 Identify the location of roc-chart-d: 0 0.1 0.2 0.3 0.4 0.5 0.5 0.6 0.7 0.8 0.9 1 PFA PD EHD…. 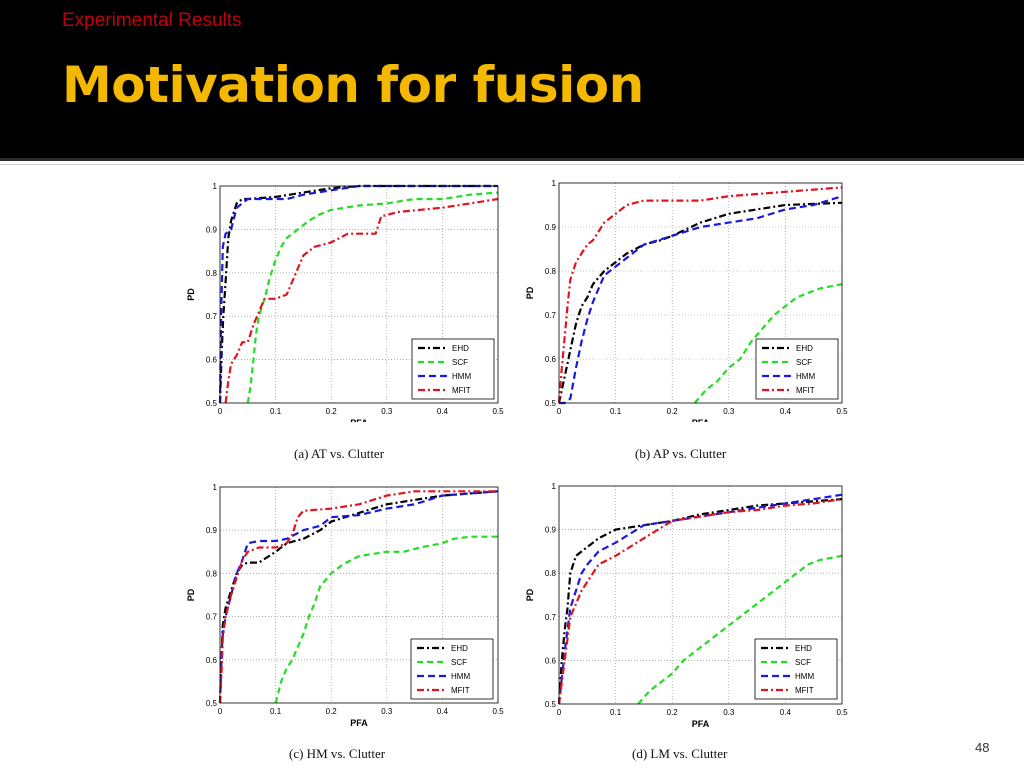
(686, 605).